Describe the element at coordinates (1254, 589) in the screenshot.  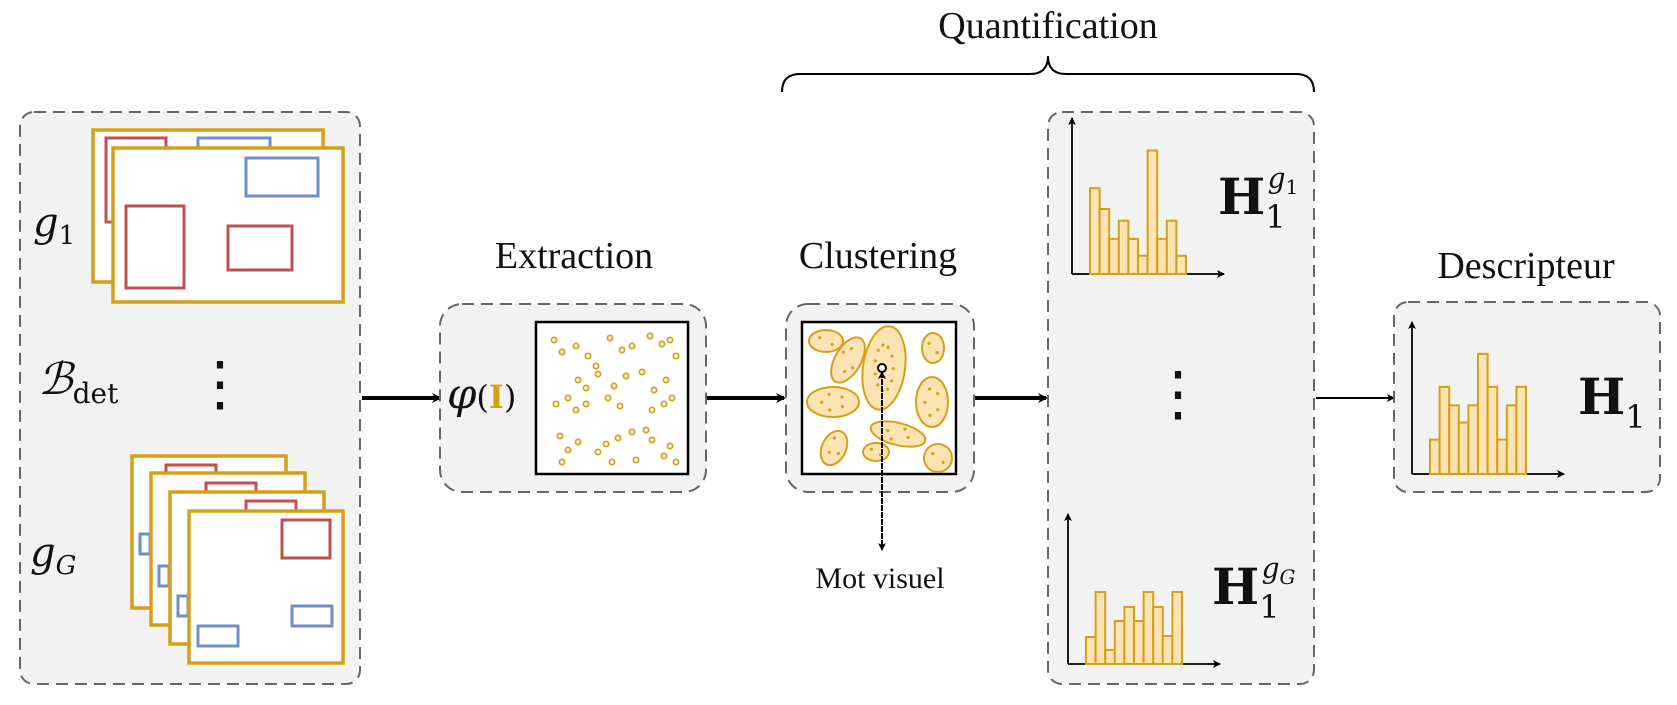
I see `H1-gG-label: H1gG` at that location.